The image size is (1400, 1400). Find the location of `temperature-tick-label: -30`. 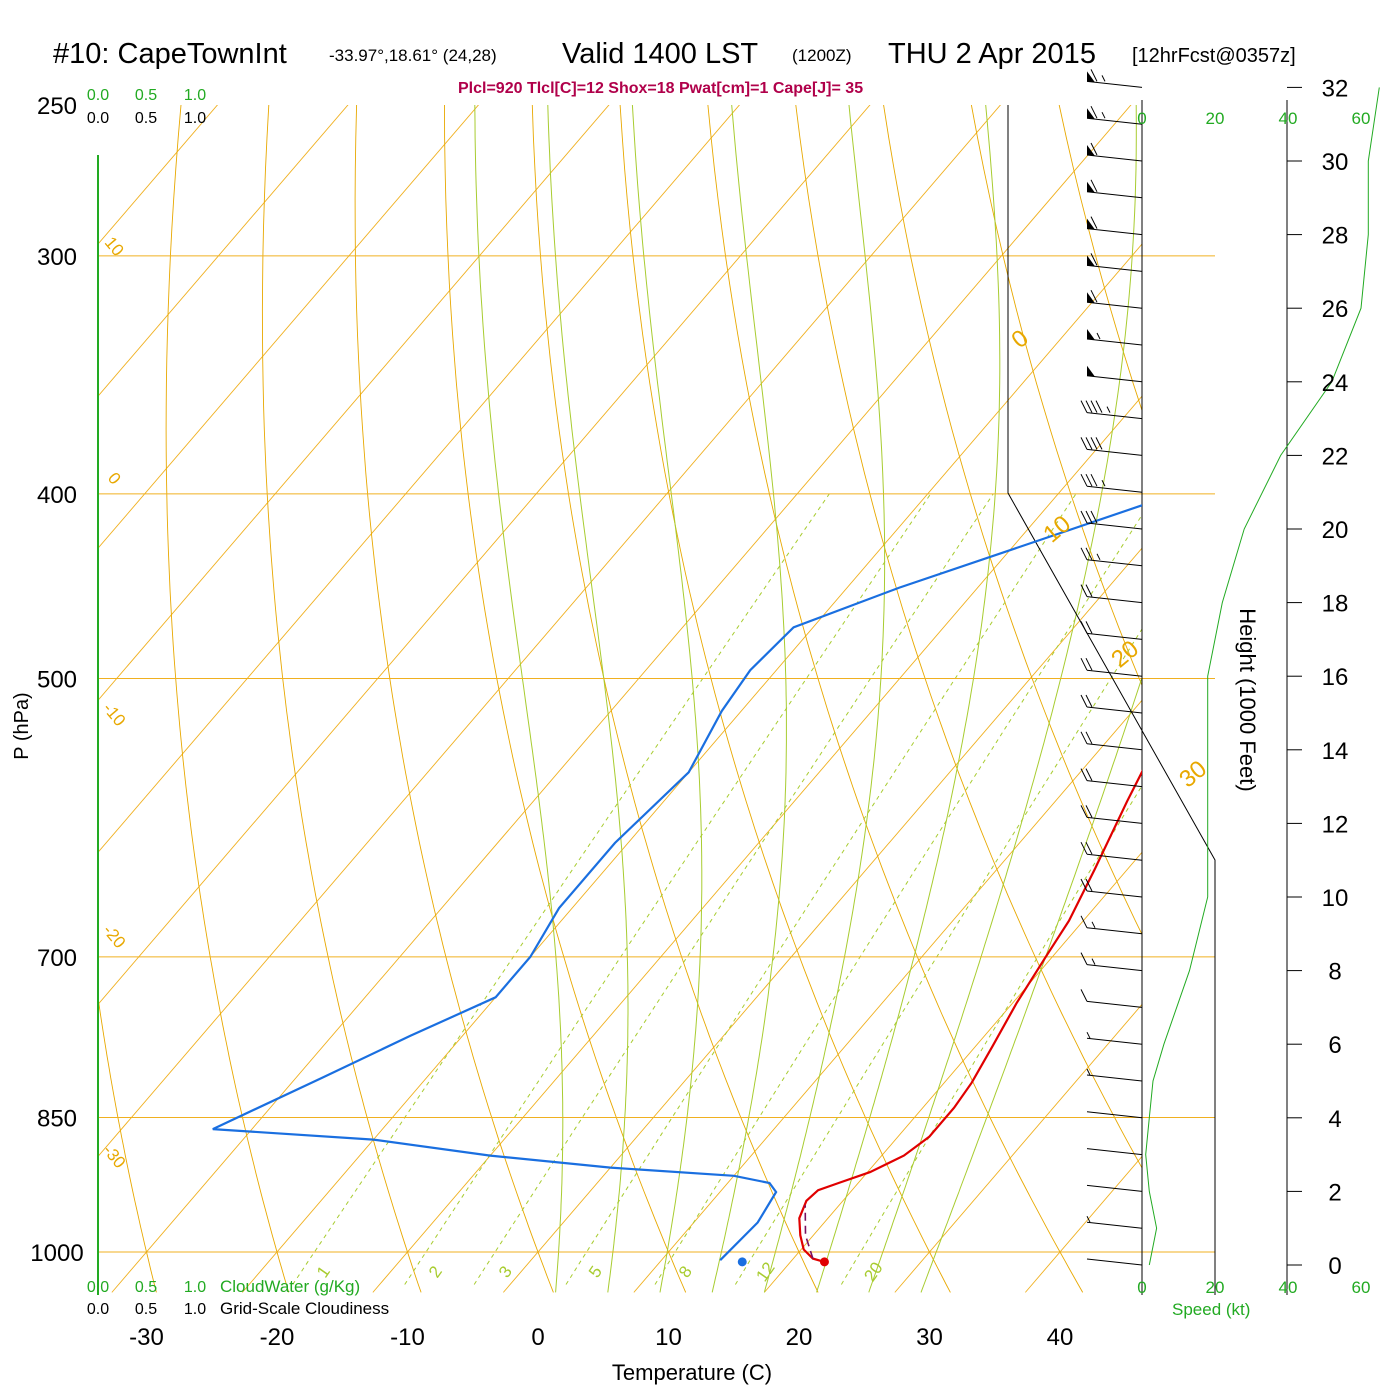

temperature-tick-label: -30 is located at coordinates (146, 1337).